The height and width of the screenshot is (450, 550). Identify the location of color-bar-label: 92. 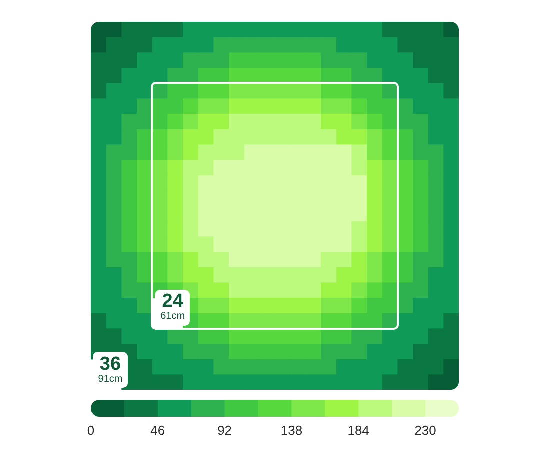
(225, 430).